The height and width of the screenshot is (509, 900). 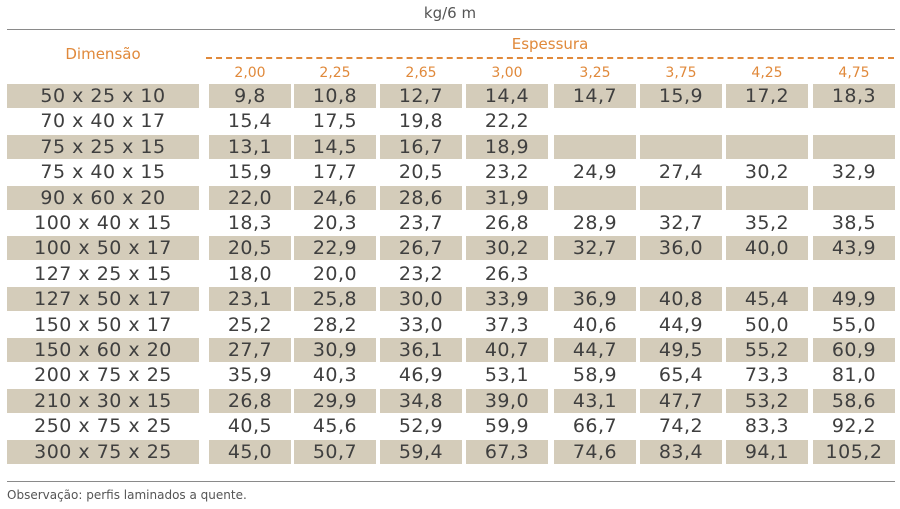 I want to click on weight-cell: 40,8, so click(x=681, y=299).